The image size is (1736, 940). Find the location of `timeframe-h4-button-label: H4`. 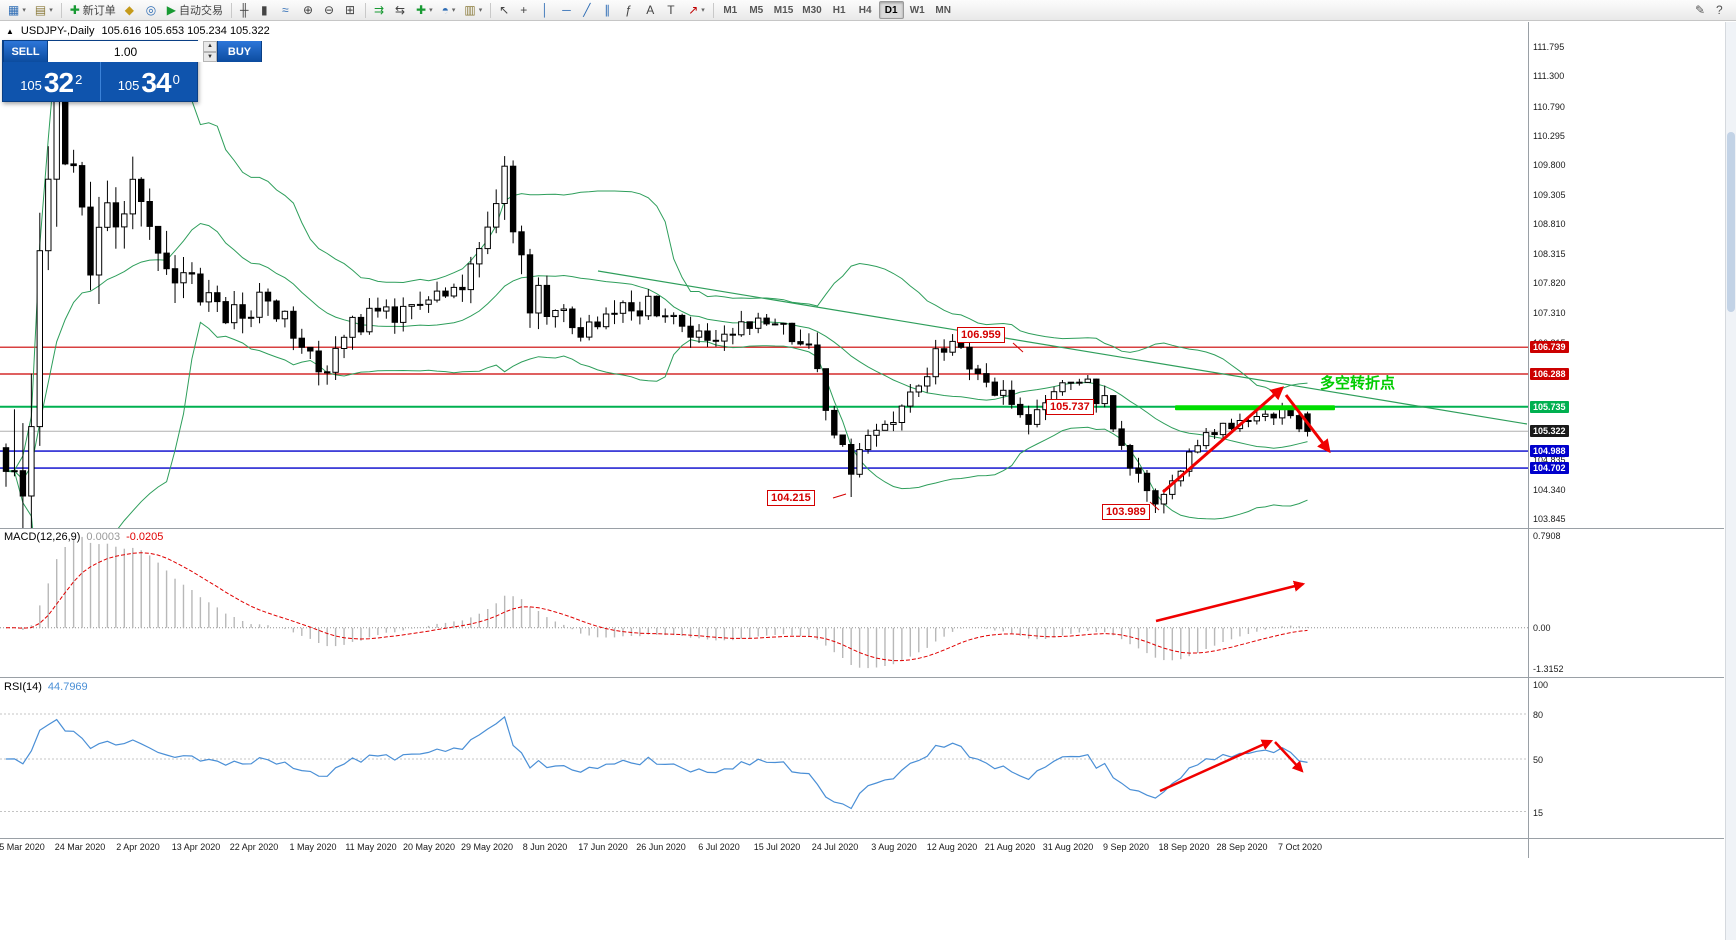

timeframe-h4-button-label: H4 is located at coordinates (865, 10).